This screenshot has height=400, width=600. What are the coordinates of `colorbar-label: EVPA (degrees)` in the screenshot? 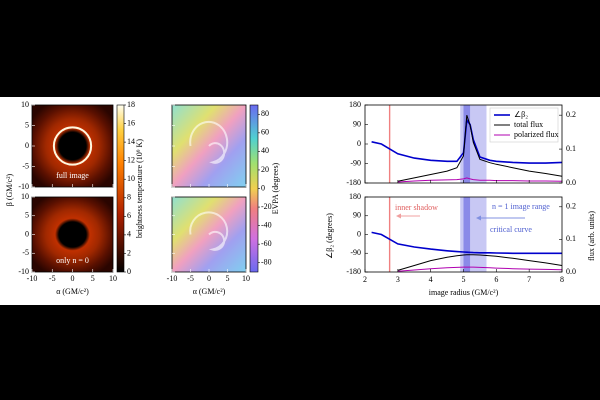 It's located at (275, 188).